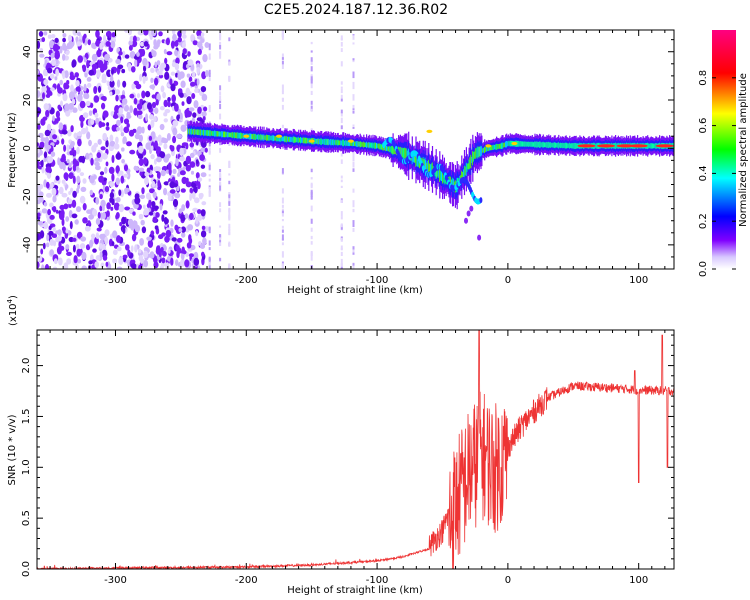 The width and height of the screenshot is (750, 600). I want to click on colorbar-label: Normalized spectral amplitude, so click(743, 150).